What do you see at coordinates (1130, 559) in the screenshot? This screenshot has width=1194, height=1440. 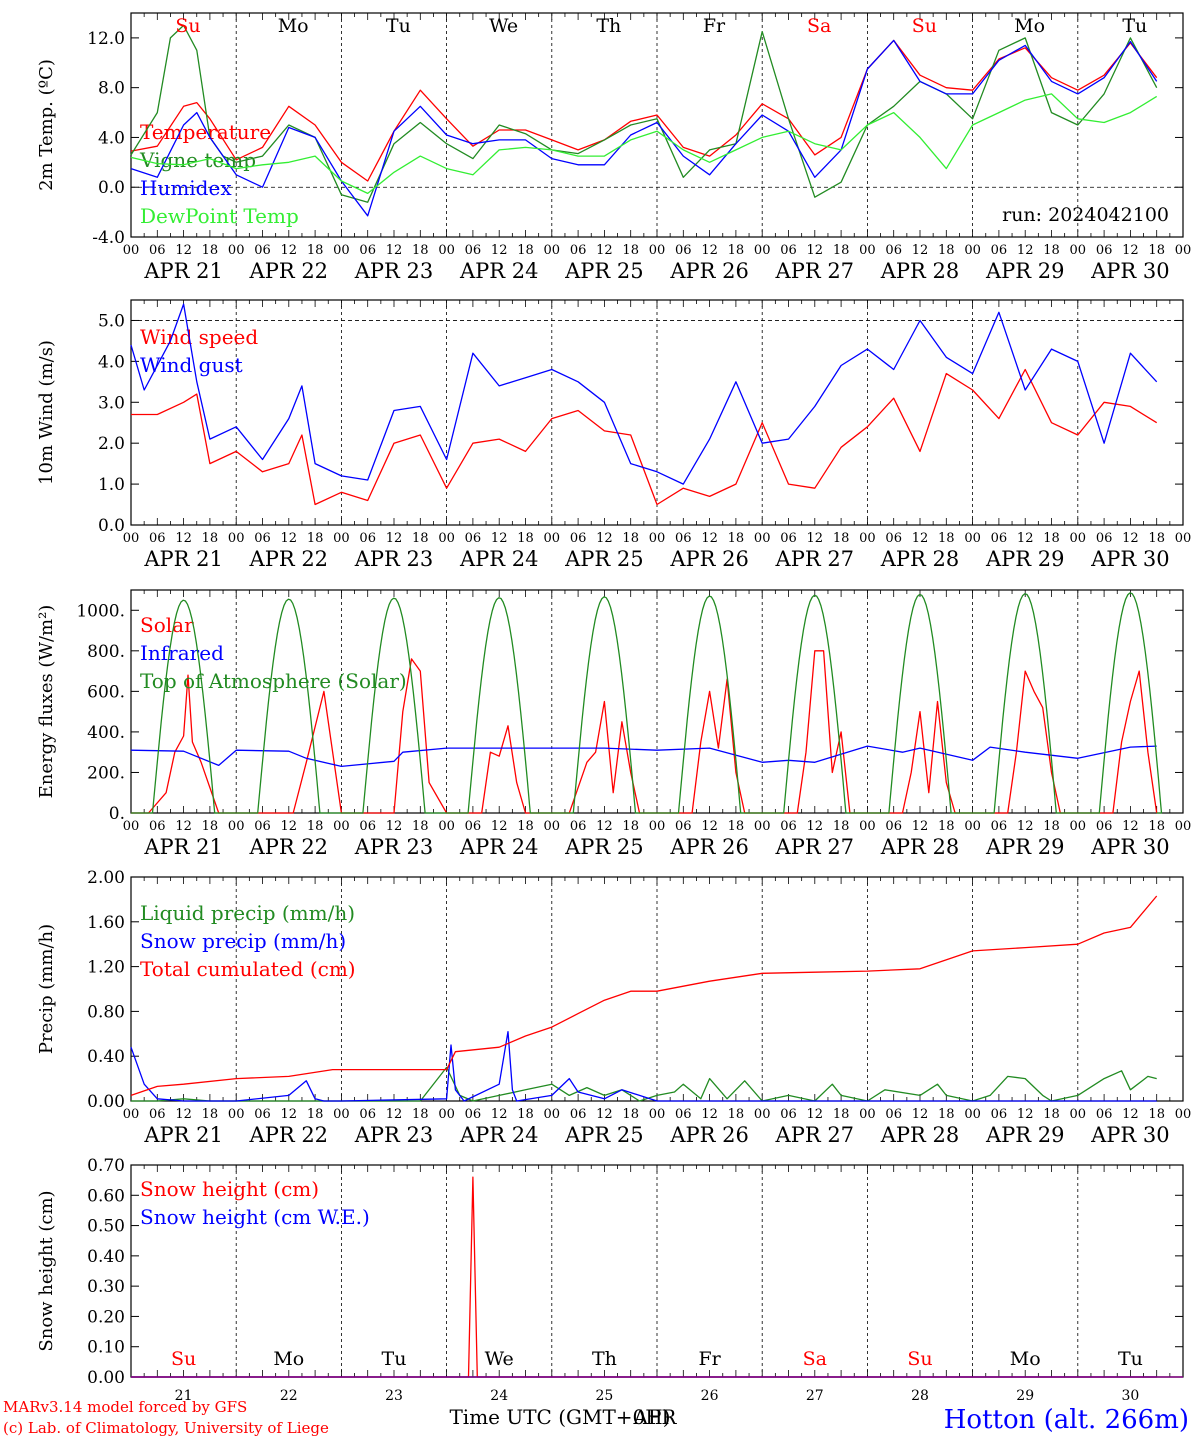 I see `date-label: APR 30` at bounding box center [1130, 559].